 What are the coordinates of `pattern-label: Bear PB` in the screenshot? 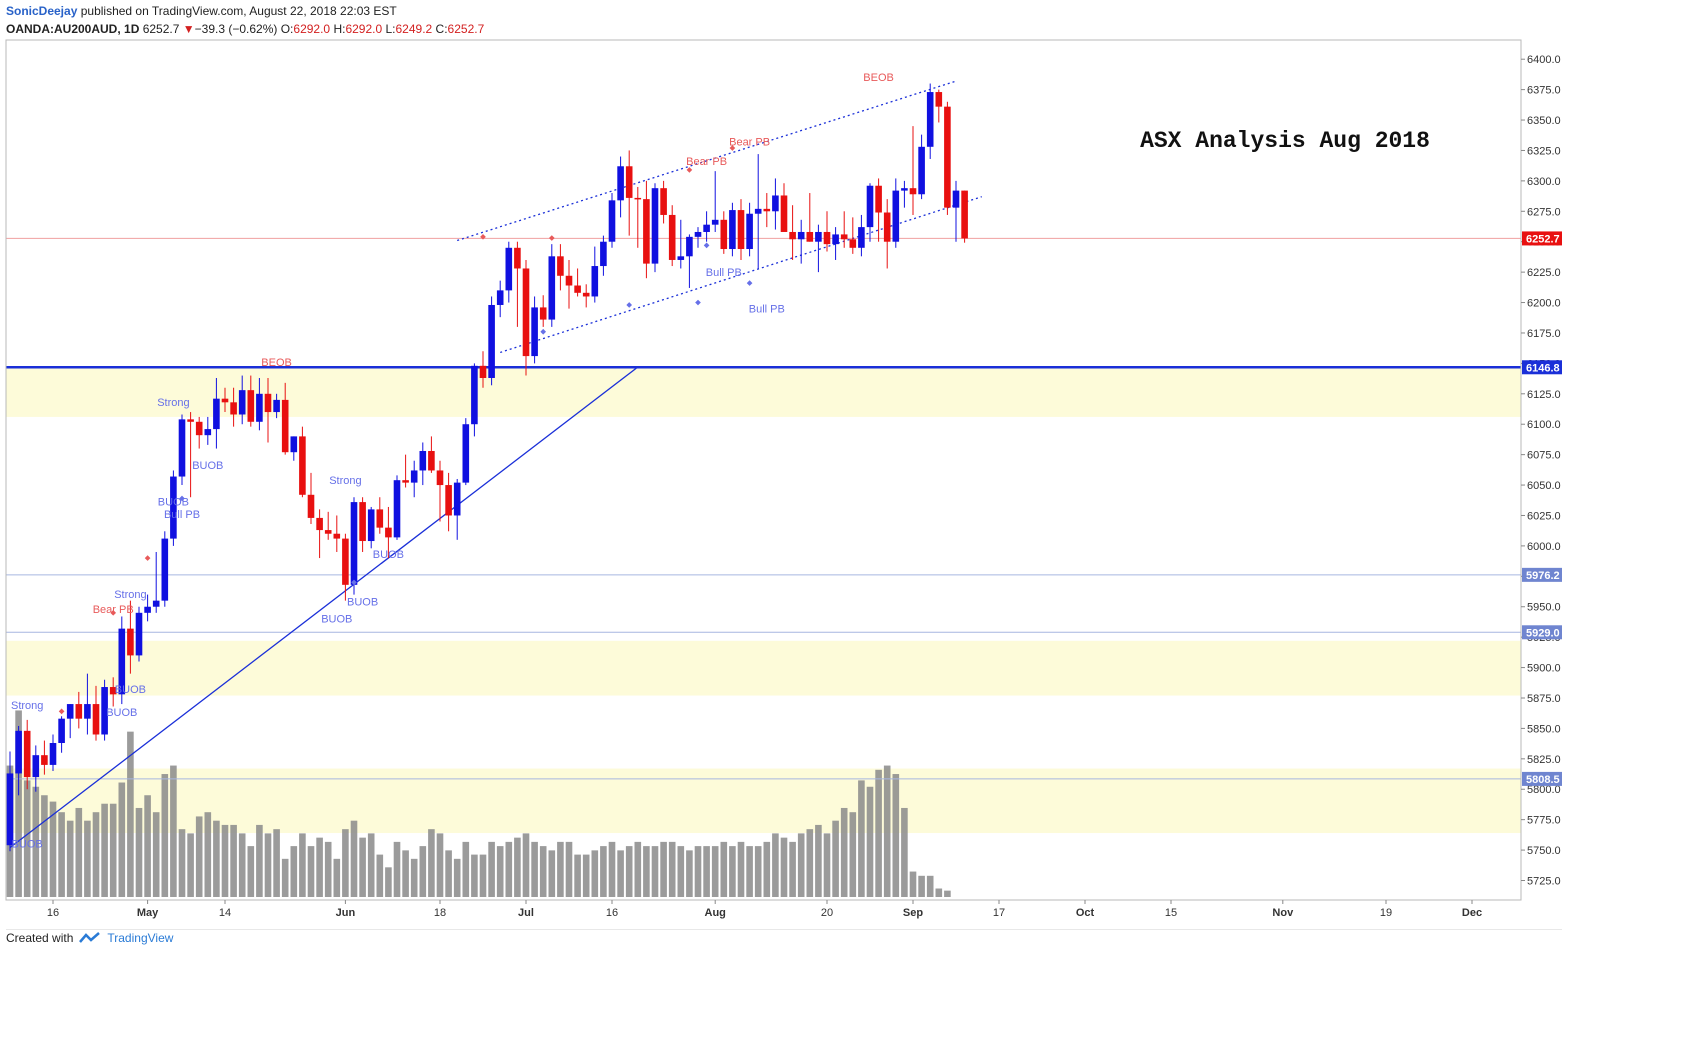 It's located at (706, 162).